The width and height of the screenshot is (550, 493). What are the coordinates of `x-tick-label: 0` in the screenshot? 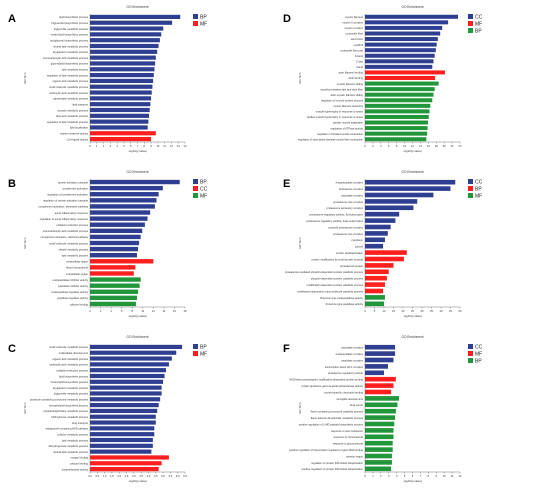 It's located at (90, 146).